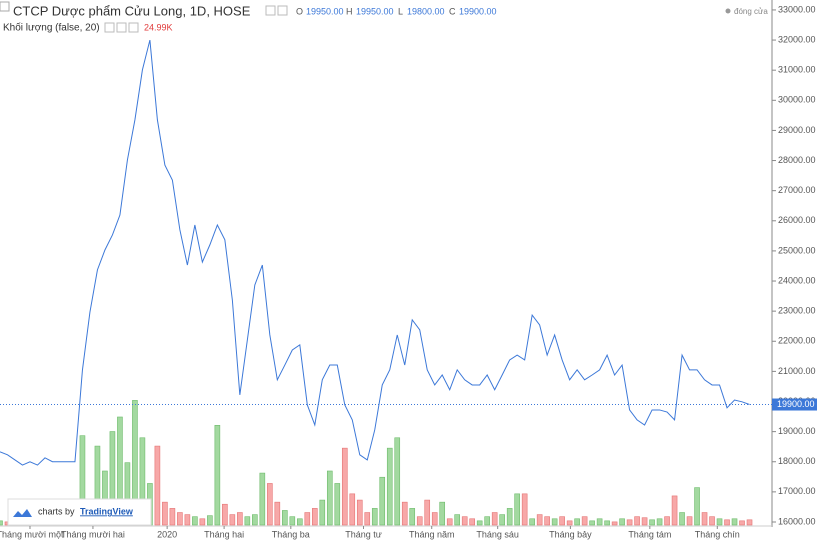 Image resolution: width=817 pixels, height=543 pixels. Describe the element at coordinates (797, 9) in the screenshot. I see `y-tick-label: 33000.00` at that location.